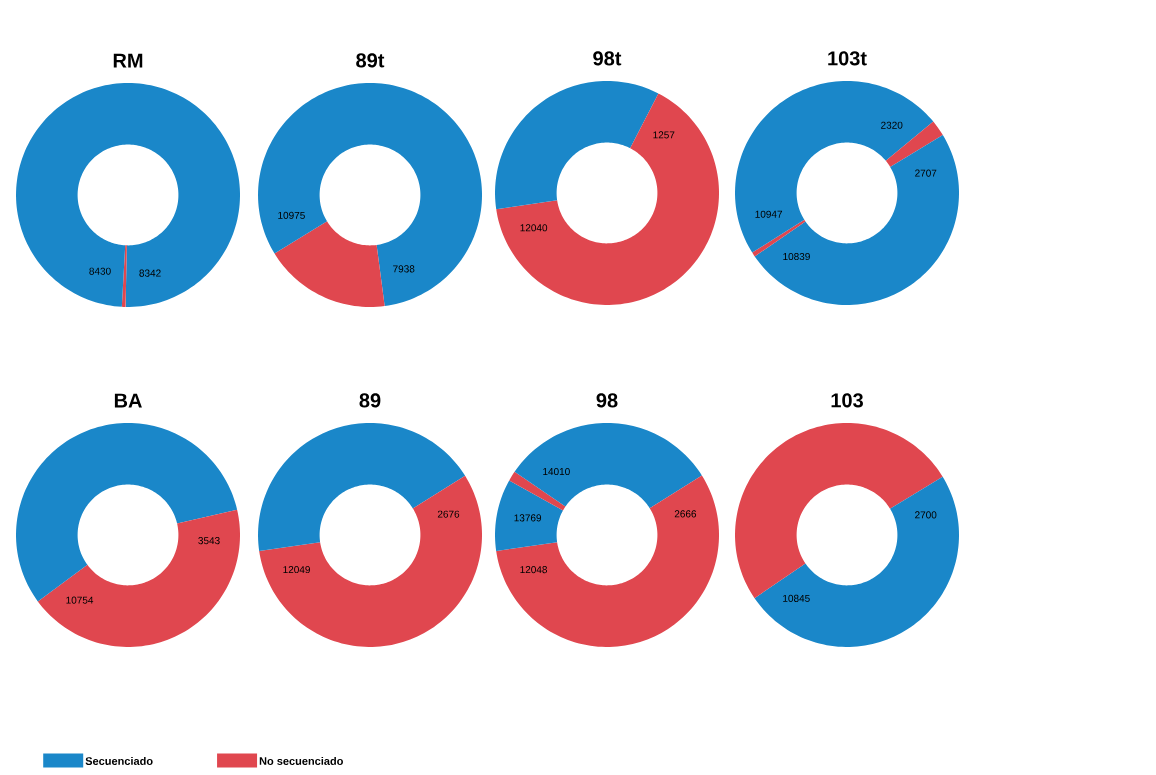 Image resolution: width=1156 pixels, height=775 pixels. What do you see at coordinates (80, 600) in the screenshot?
I see `text: 10754` at bounding box center [80, 600].